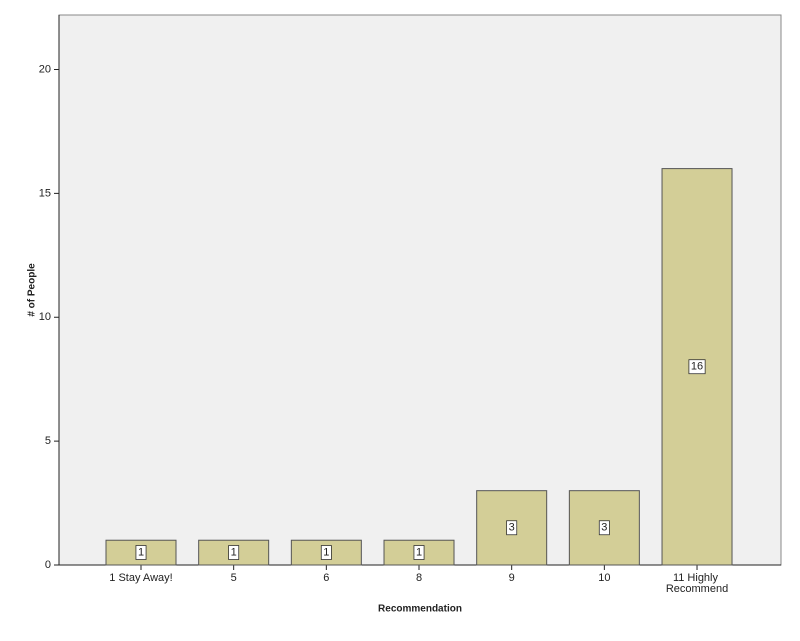 This screenshot has height=641, width=800. Describe the element at coordinates (45, 317) in the screenshot. I see `y-tick-label: 10` at that location.